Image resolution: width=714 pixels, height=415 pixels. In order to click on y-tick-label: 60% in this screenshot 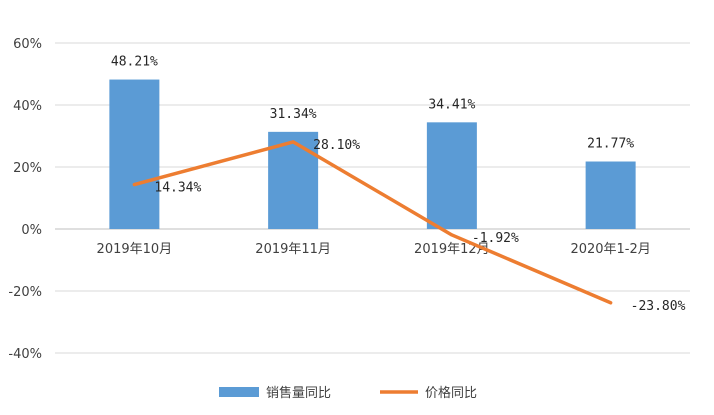, I will do `click(27, 44)`.